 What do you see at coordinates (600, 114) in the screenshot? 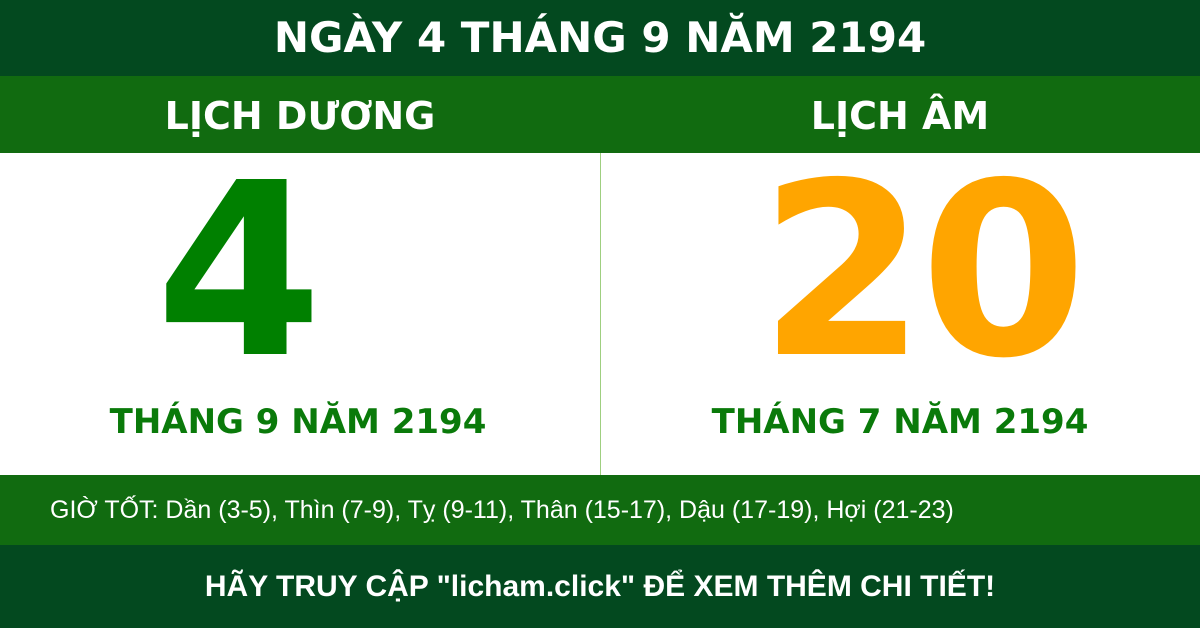
I see `header-bar: LỊCH DƯƠNG LỊCH ÂM` at bounding box center [600, 114].